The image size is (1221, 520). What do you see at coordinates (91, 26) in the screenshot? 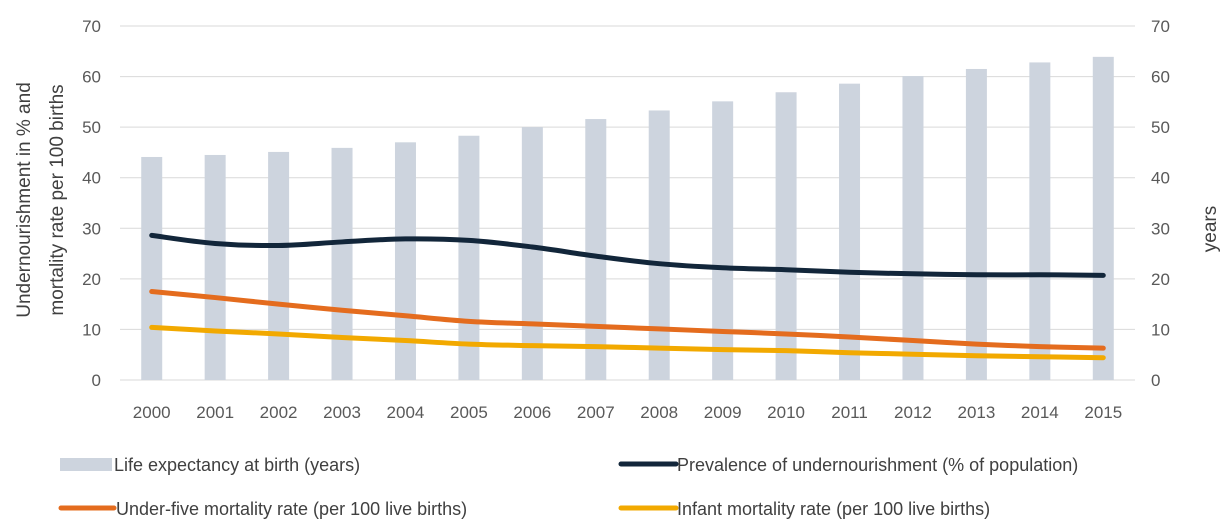
I see `y-tick-label: 70` at bounding box center [91, 26].